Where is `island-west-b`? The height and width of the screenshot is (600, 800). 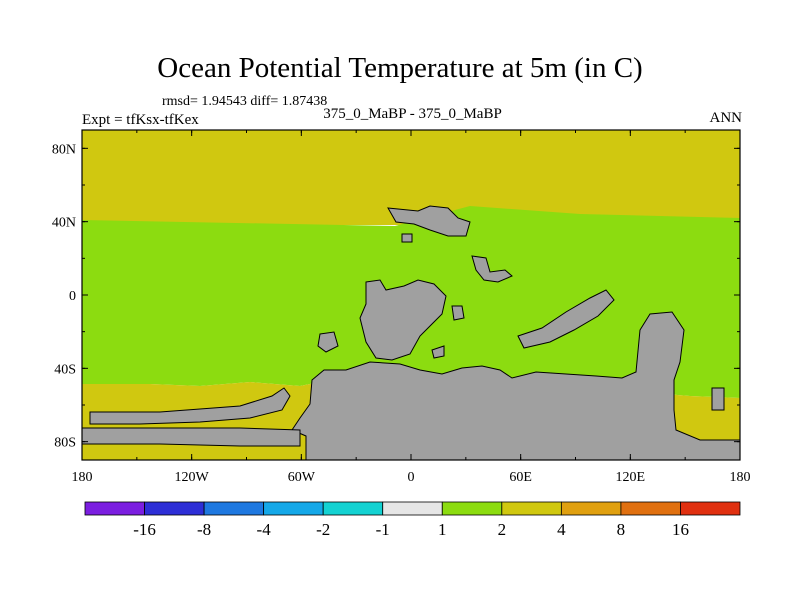
island-west-b is located at coordinates (438, 352).